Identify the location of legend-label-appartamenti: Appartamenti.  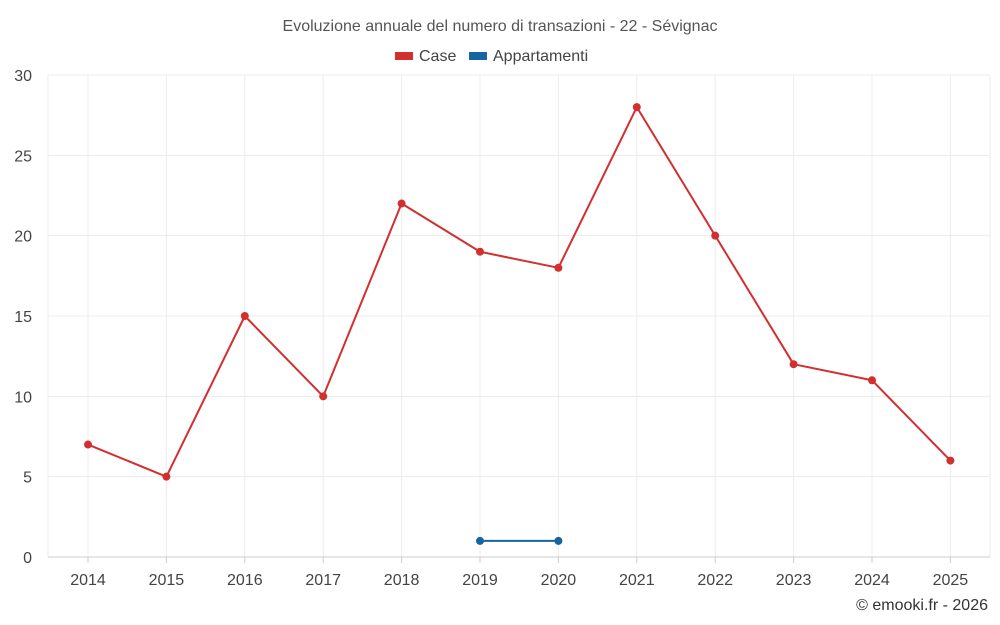
(540, 56).